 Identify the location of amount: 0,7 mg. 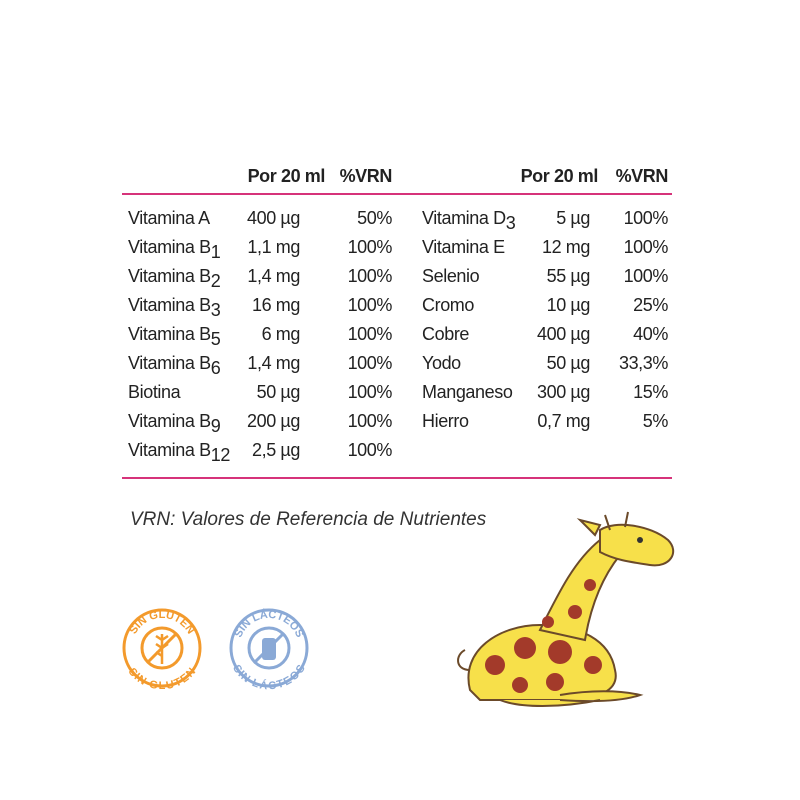
(563, 421).